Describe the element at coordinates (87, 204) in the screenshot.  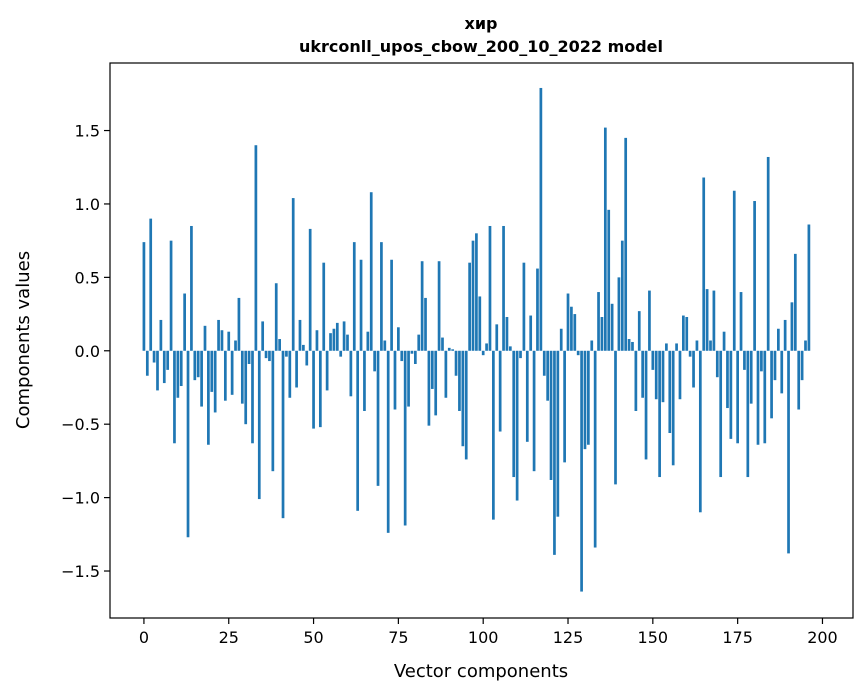
I see `y-tick-label: 1.0` at that location.